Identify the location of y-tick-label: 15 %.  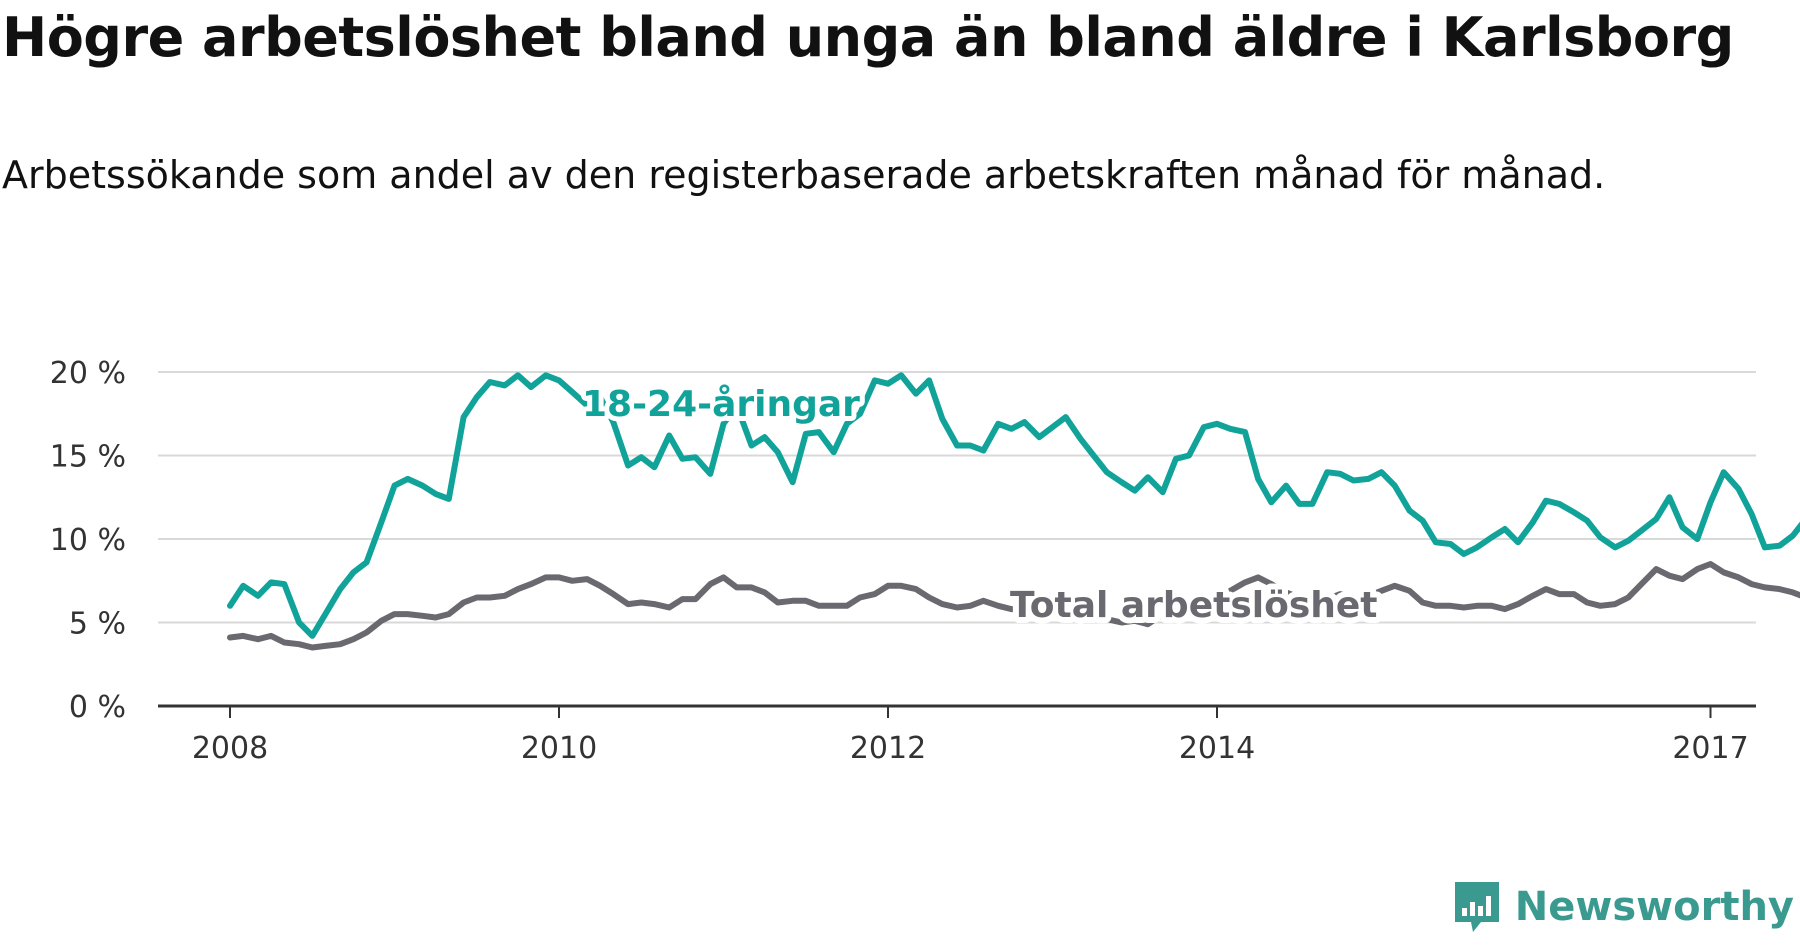
(88, 457).